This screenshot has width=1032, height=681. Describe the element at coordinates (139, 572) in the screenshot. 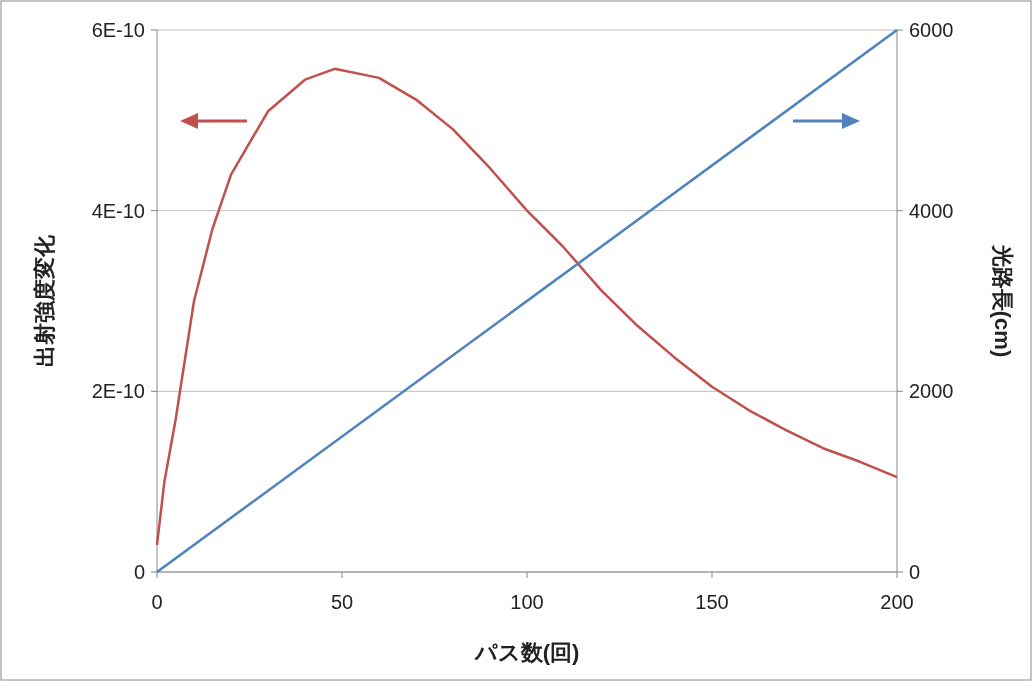

I see `y-tick-label: 0` at that location.